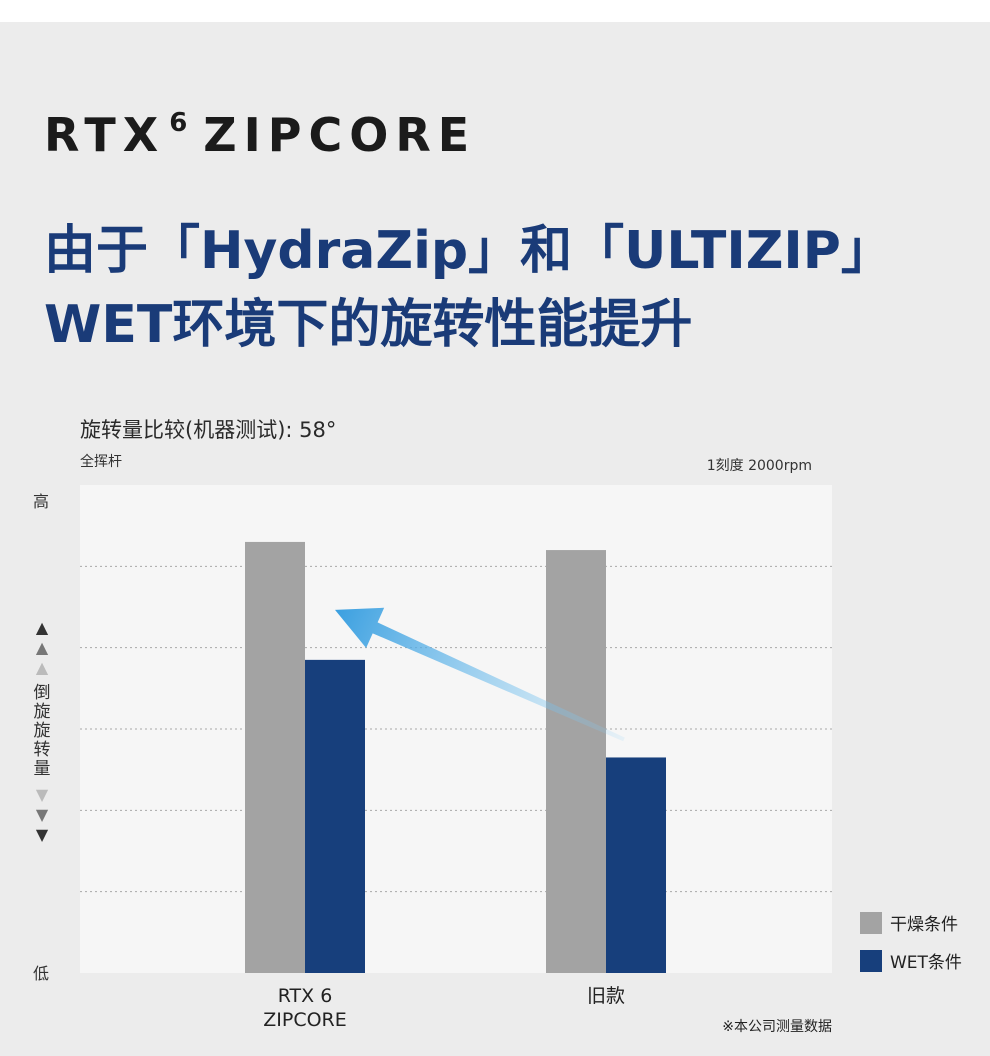 This screenshot has width=990, height=1056. What do you see at coordinates (41, 973) in the screenshot?
I see `y-axis-low-label: 低` at bounding box center [41, 973].